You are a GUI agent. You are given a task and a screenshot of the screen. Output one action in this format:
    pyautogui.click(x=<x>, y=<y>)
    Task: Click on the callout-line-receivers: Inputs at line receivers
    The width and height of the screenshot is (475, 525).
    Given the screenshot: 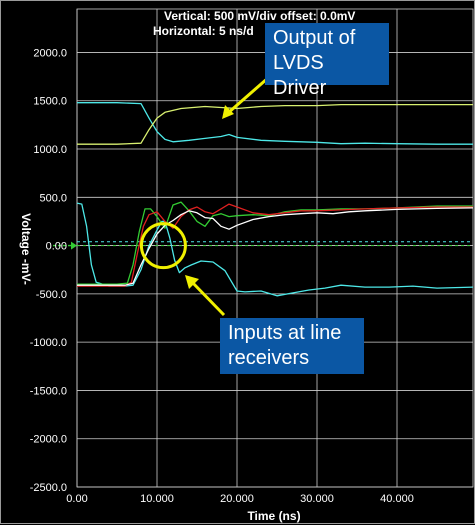 What is the action you would take?
    pyautogui.click(x=292, y=346)
    